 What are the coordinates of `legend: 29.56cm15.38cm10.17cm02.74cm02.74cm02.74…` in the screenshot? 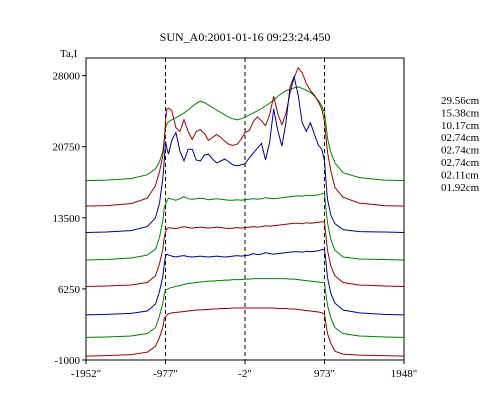 It's located at (460, 144).